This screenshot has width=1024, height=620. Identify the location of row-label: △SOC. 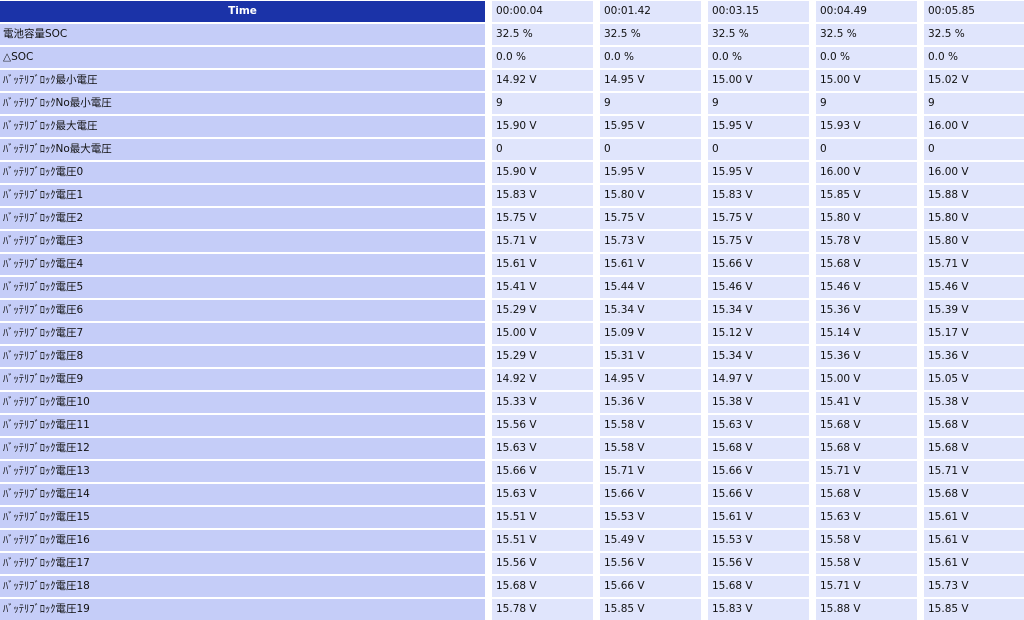
(242, 57).